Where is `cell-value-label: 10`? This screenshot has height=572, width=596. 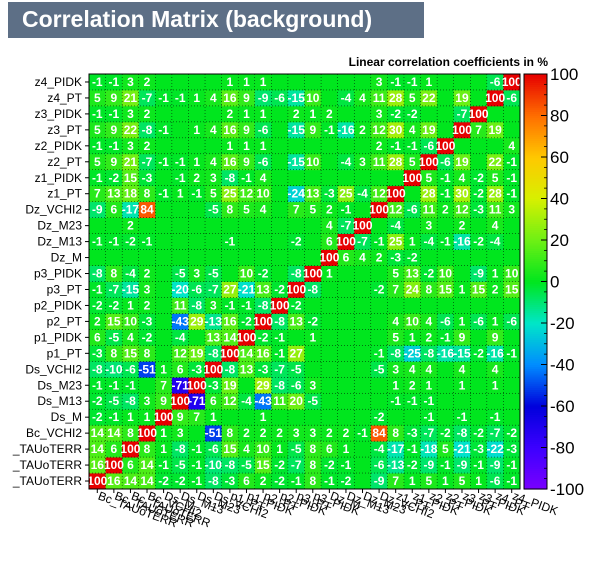
cell-value-label: 10 is located at coordinates (263, 449).